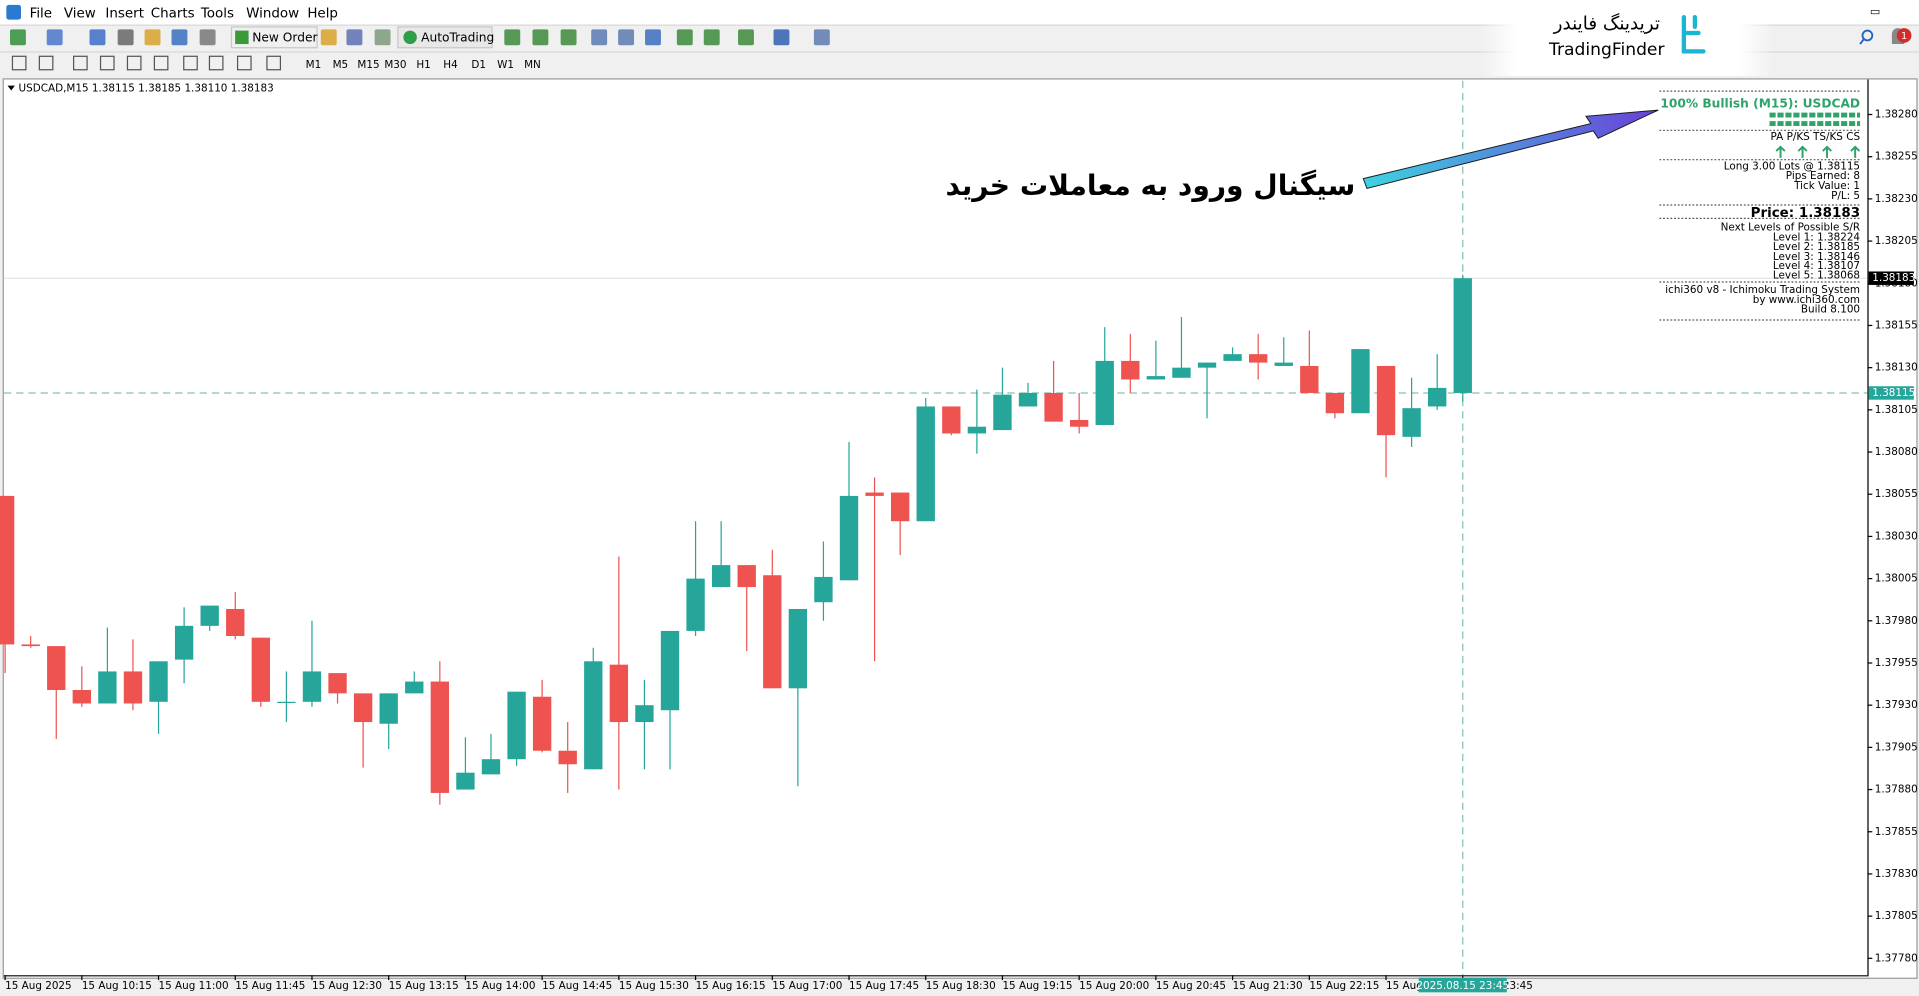 The height and width of the screenshot is (996, 1919). Describe the element at coordinates (1510, 149) in the screenshot. I see `annotation-arrow` at that location.